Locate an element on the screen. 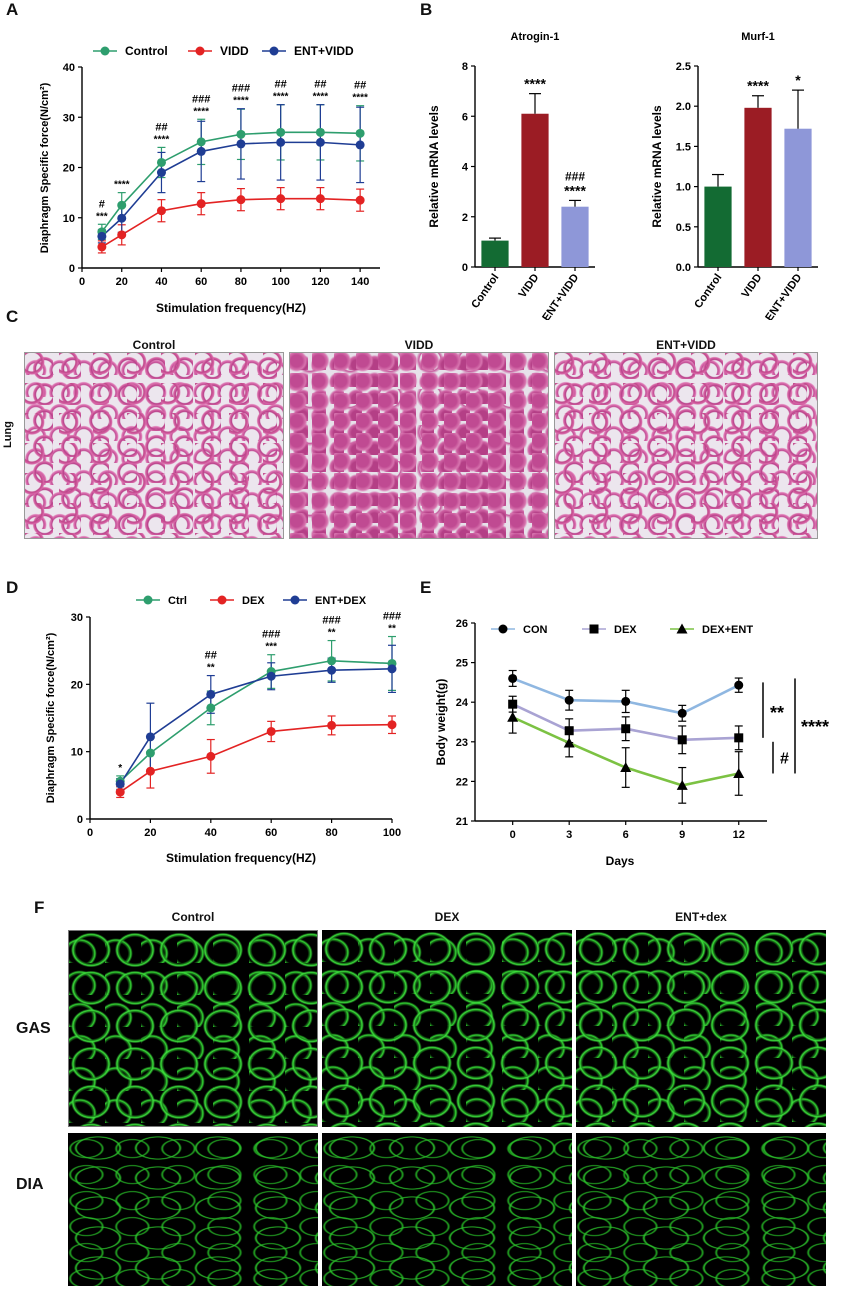 Image resolution: width=851 pixels, height=1294 pixels. gas-image-dex is located at coordinates (447, 1028).